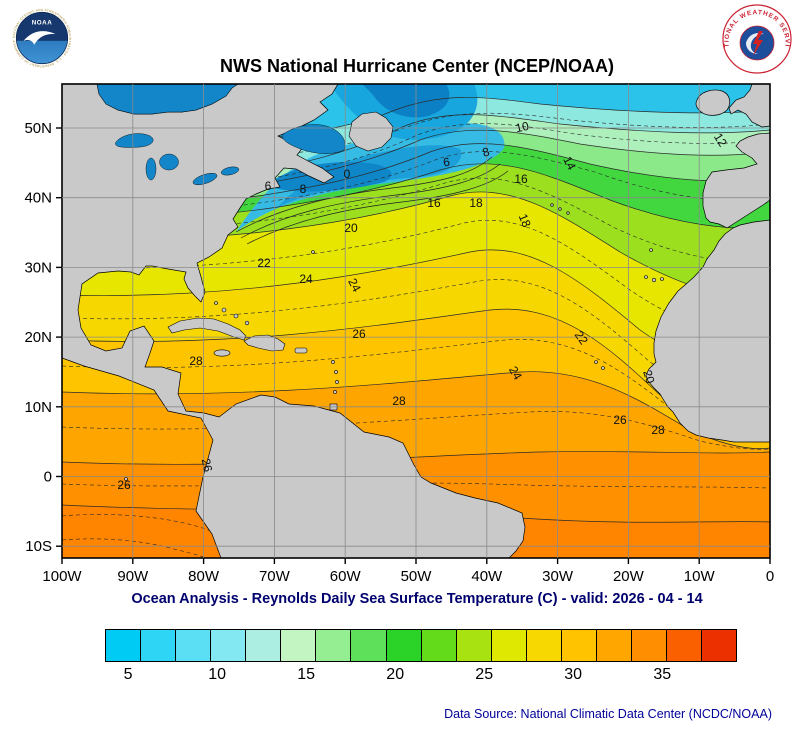 This screenshot has height=737, width=800. What do you see at coordinates (416, 410) in the screenshot?
I see `isotherm-line` at bounding box center [416, 410].